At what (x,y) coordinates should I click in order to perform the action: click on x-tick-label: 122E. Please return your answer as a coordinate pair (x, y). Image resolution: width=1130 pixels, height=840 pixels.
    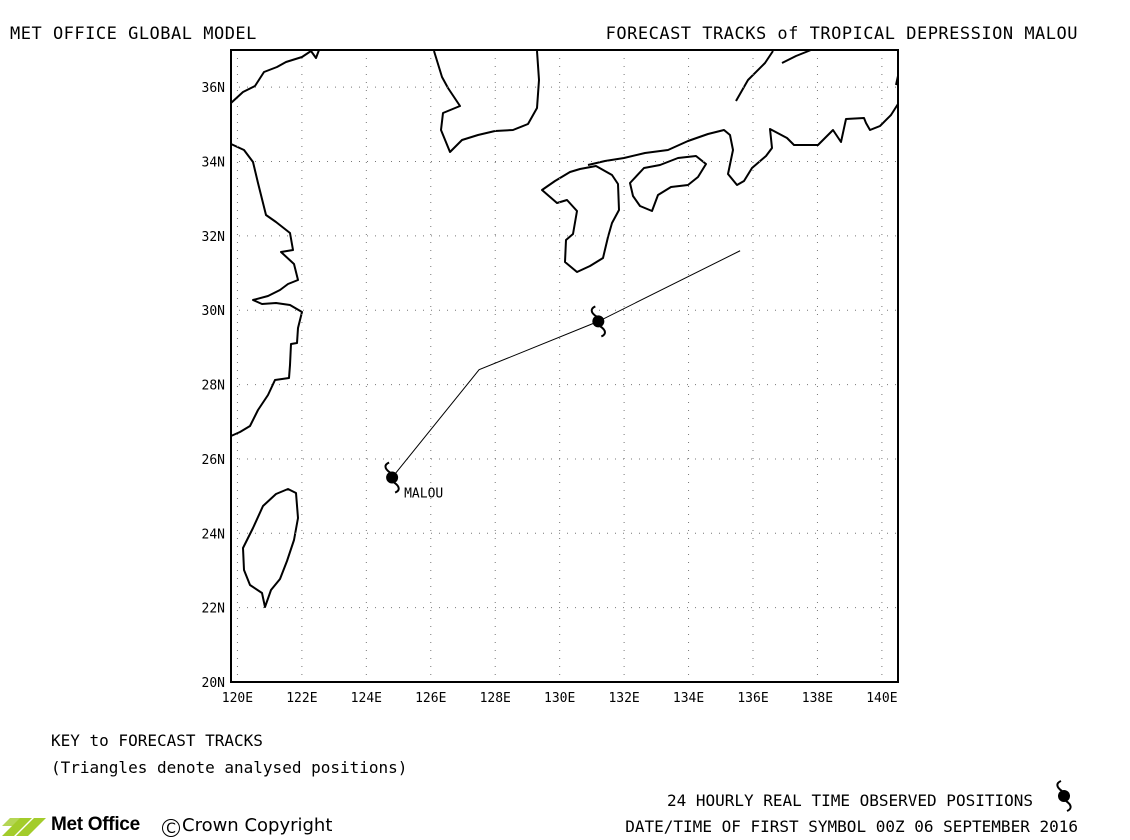
    Looking at the image, I should click on (301, 698).